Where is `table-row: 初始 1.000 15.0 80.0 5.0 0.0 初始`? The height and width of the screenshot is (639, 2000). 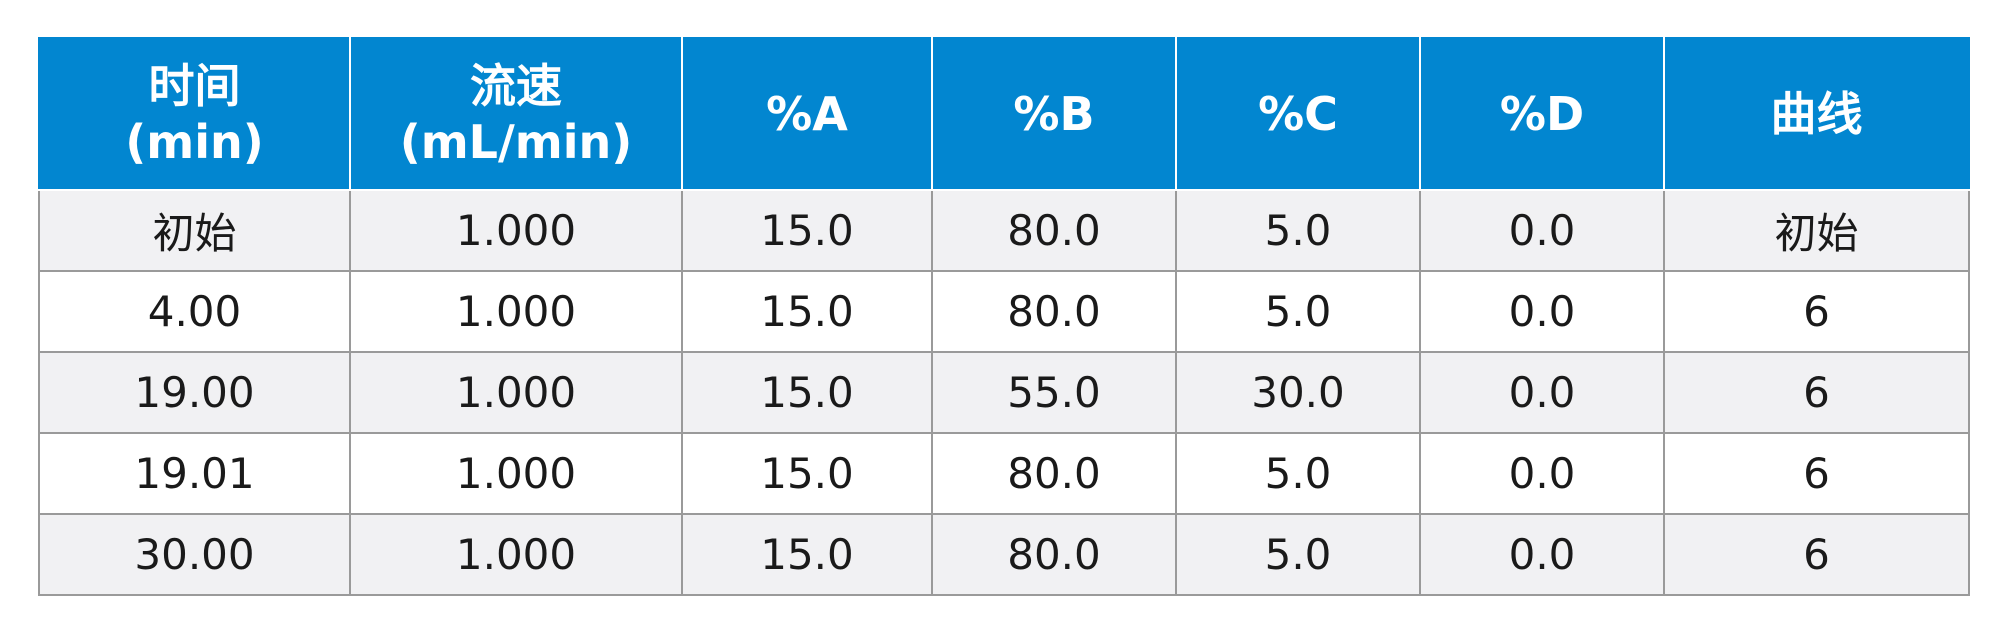 table-row: 初始 1.000 15.0 80.0 5.0 0.0 初始 is located at coordinates (1004, 230).